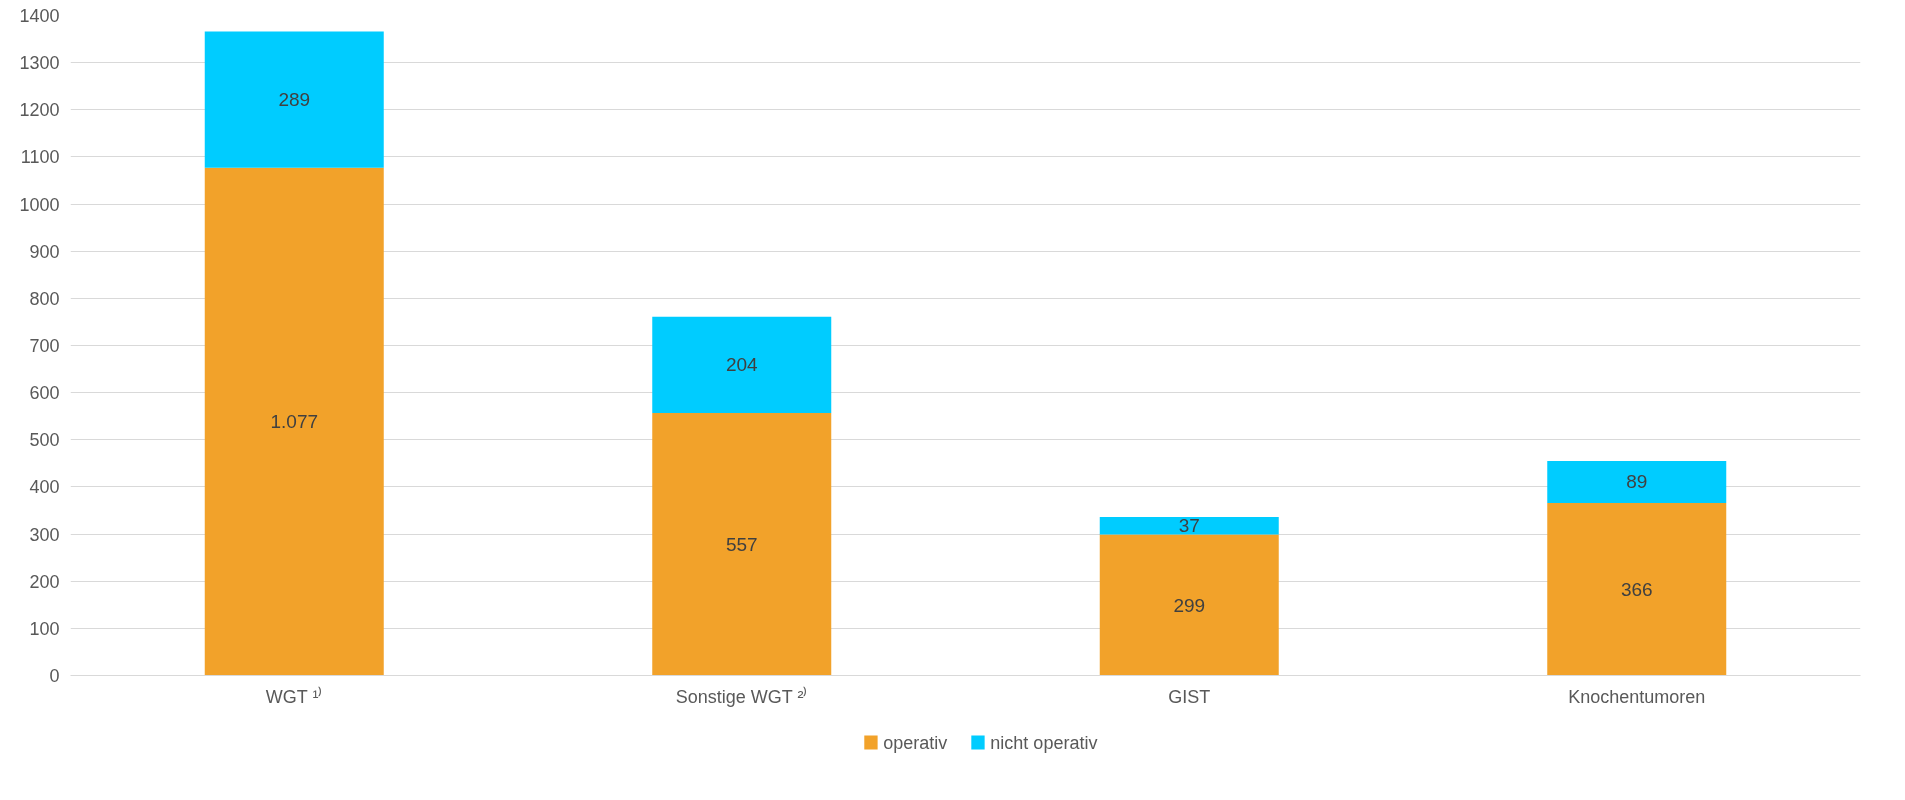 The image size is (1905, 800). I want to click on legend-label: nicht operativ, so click(1044, 742).